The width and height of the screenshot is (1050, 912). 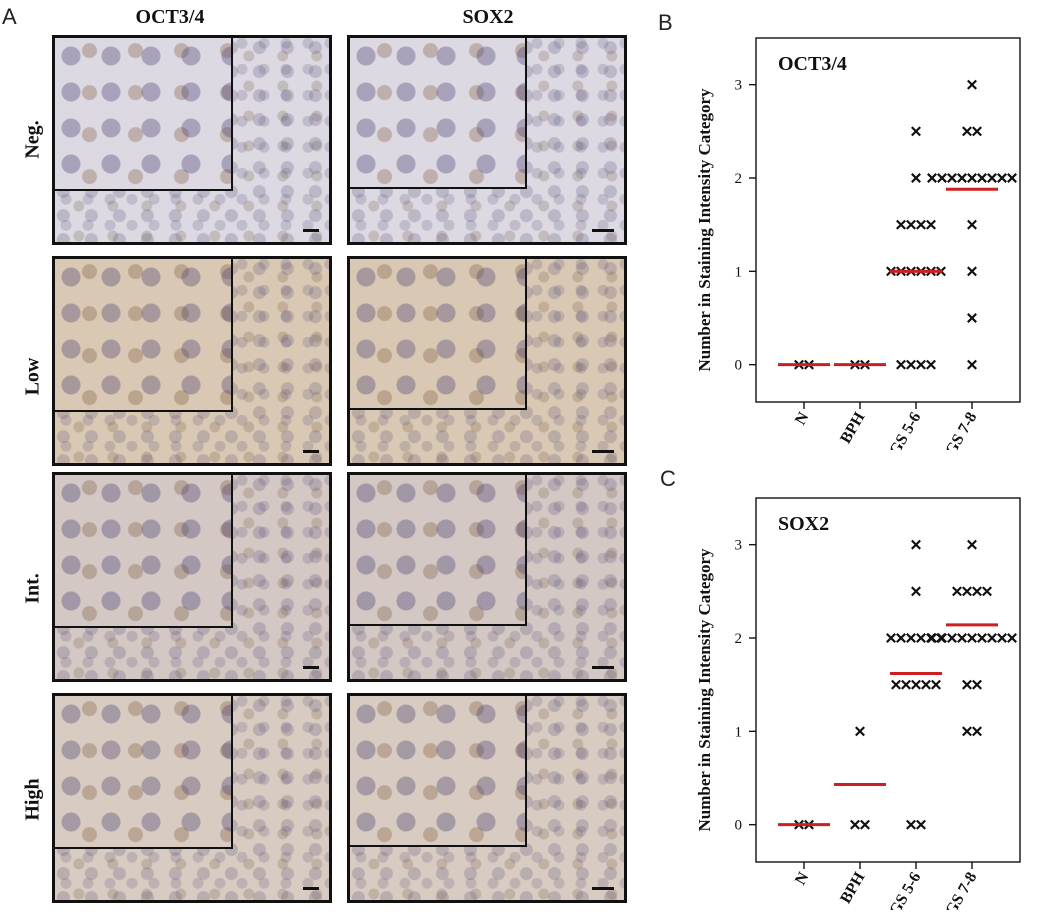 What do you see at coordinates (32, 588) in the screenshot?
I see `row-label-int: Int.` at bounding box center [32, 588].